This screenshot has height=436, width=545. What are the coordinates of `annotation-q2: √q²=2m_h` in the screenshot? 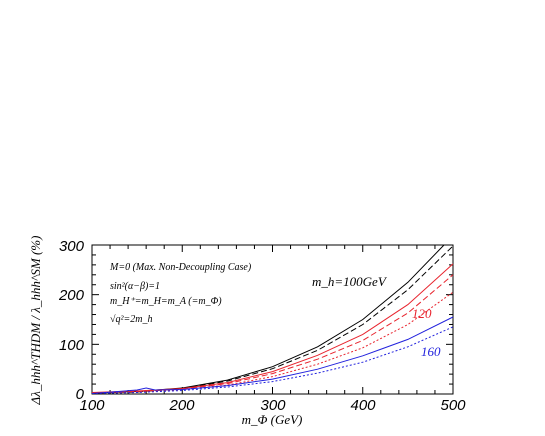 It's located at (131, 319).